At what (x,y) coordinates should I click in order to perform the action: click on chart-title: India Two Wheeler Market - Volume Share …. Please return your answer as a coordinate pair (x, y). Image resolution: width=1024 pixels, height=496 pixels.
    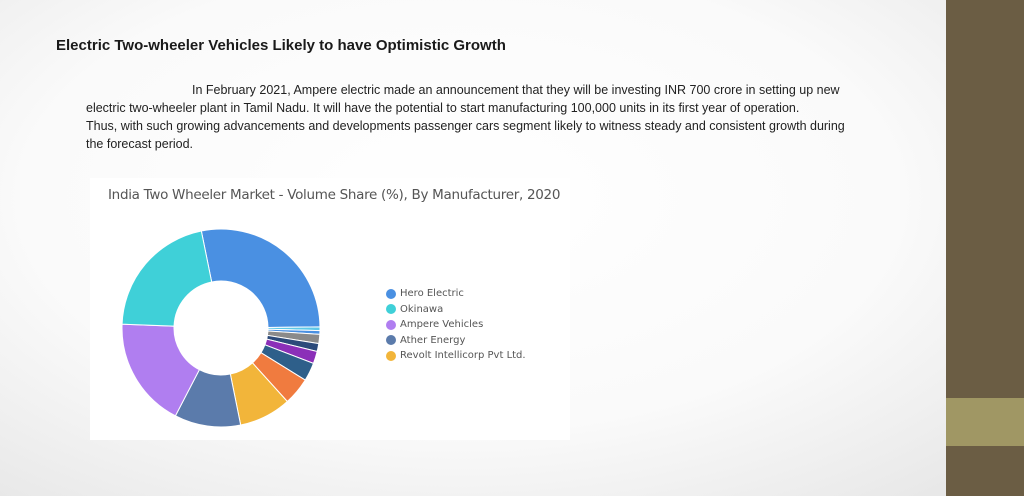
    Looking at the image, I should click on (334, 195).